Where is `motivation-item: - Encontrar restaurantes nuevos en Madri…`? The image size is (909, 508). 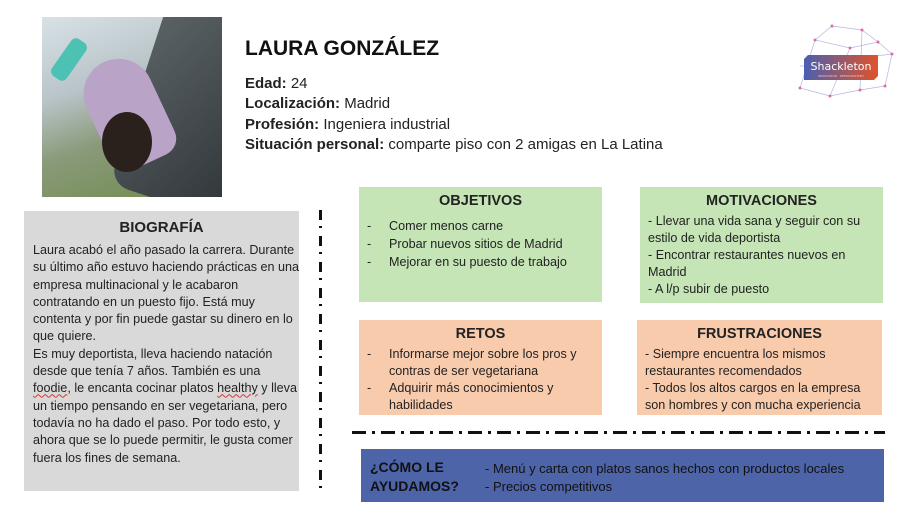 motivation-item: - Encontrar restaurantes nuevos en Madri… is located at coordinates (747, 263).